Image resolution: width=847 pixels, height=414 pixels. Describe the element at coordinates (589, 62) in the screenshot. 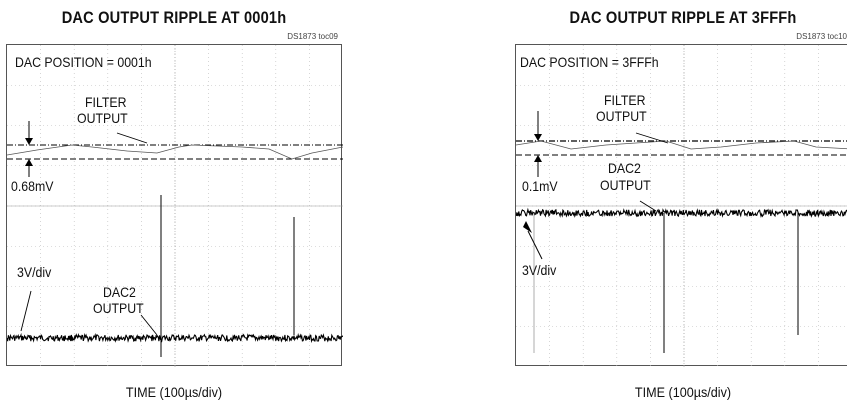

I see `dac-position-label: DAC POSITION = 3FFFh` at that location.